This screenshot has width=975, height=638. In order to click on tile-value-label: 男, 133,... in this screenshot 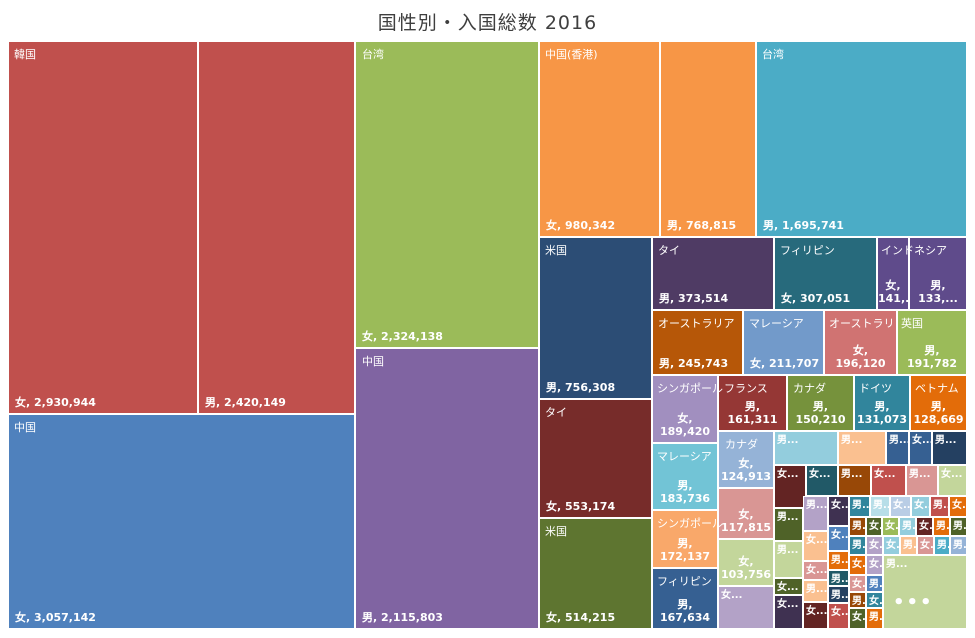, I will do `click(938, 292)`.